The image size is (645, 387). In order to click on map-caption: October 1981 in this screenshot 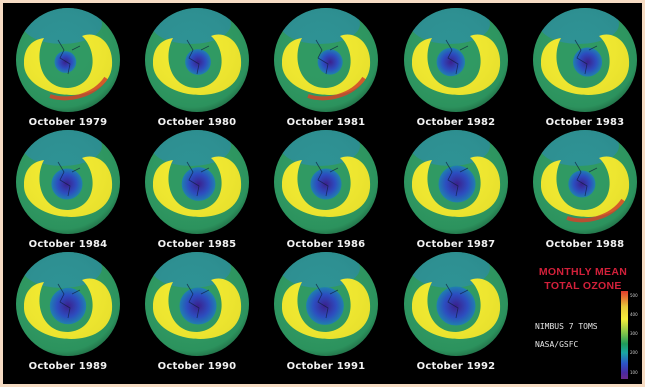, I will do `click(326, 122)`.